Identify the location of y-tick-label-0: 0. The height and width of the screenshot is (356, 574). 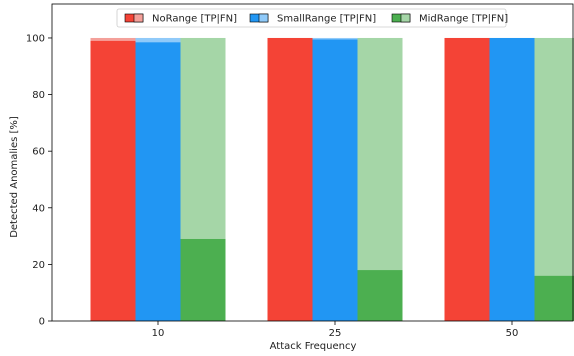
(42, 322).